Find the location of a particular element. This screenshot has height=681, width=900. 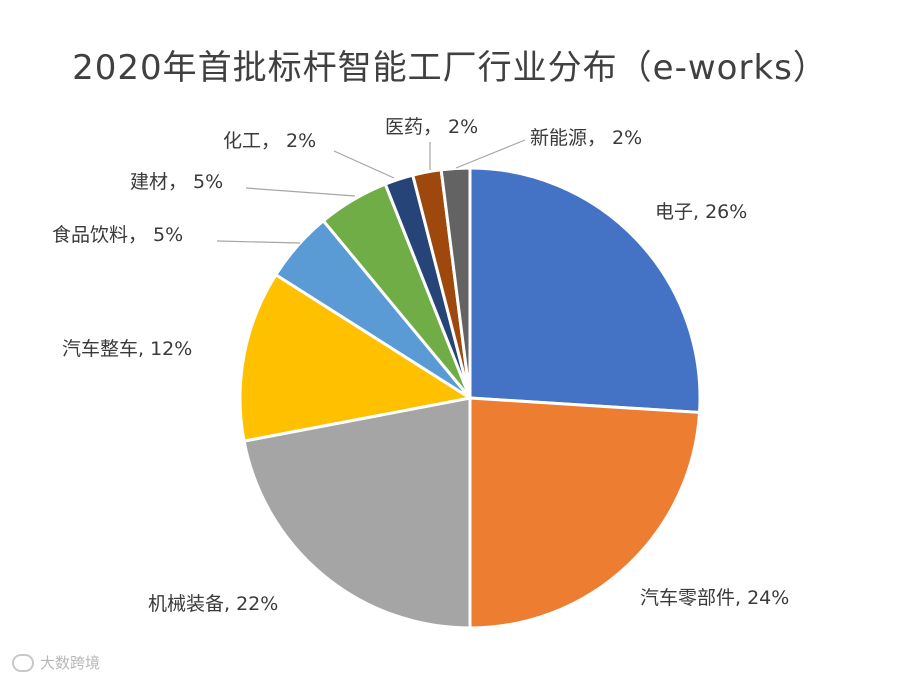

watermark-text: 大数跨境 is located at coordinates (70, 663).